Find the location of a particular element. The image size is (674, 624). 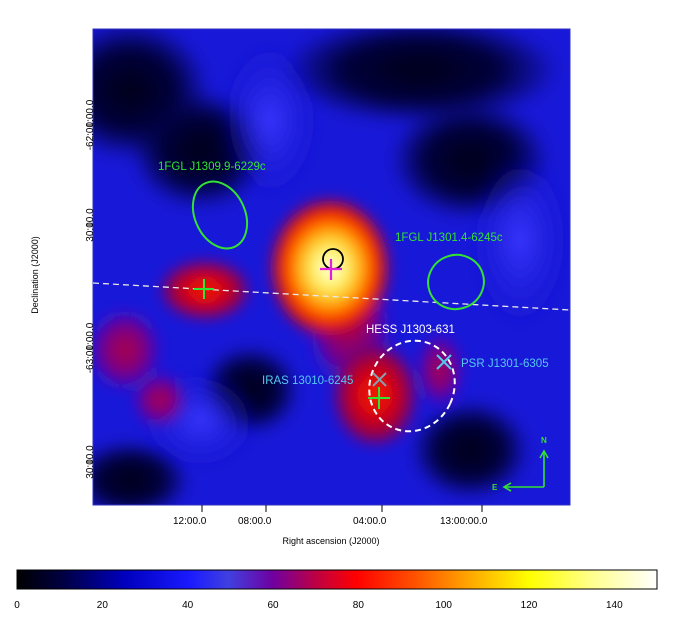

x-axis-title: Right ascension (J2000) is located at coordinates (330, 541).